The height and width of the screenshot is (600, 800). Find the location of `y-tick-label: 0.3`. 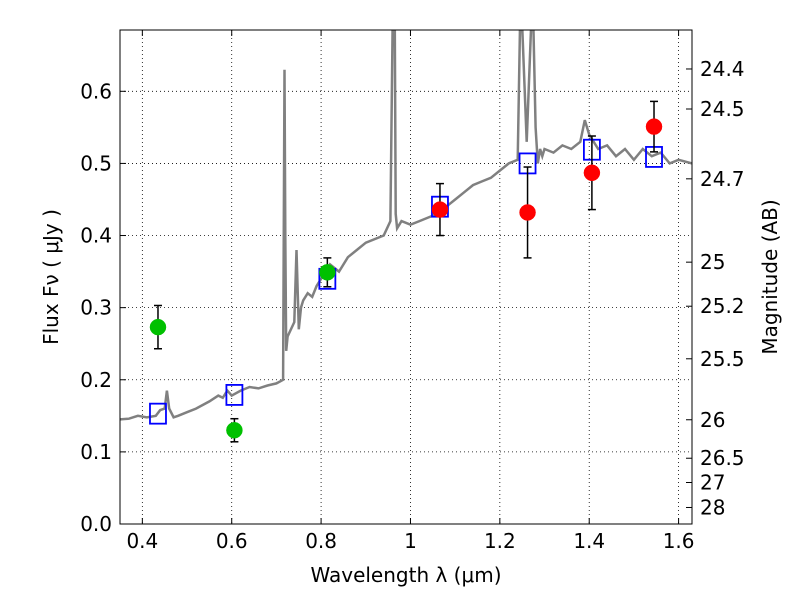

y-tick-label: 0.3 is located at coordinates (96, 308).